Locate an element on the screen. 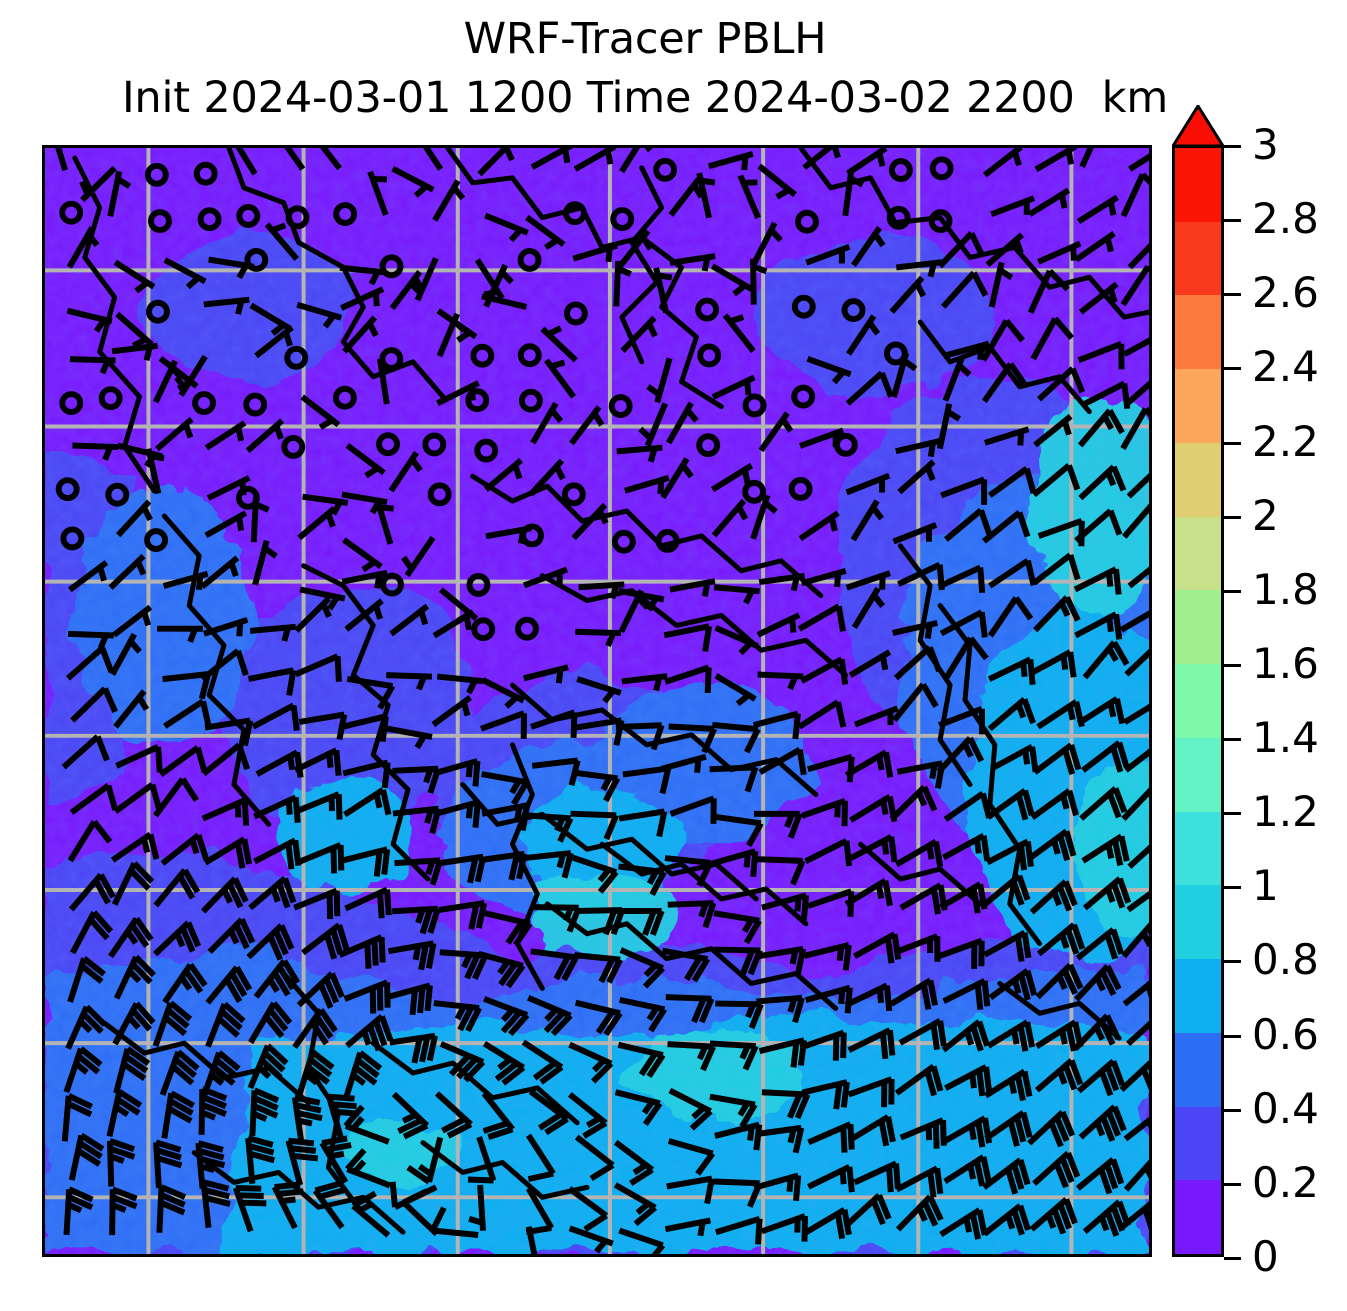 The image size is (1347, 1311). colorbar-gradient-bands is located at coordinates (1198, 701).